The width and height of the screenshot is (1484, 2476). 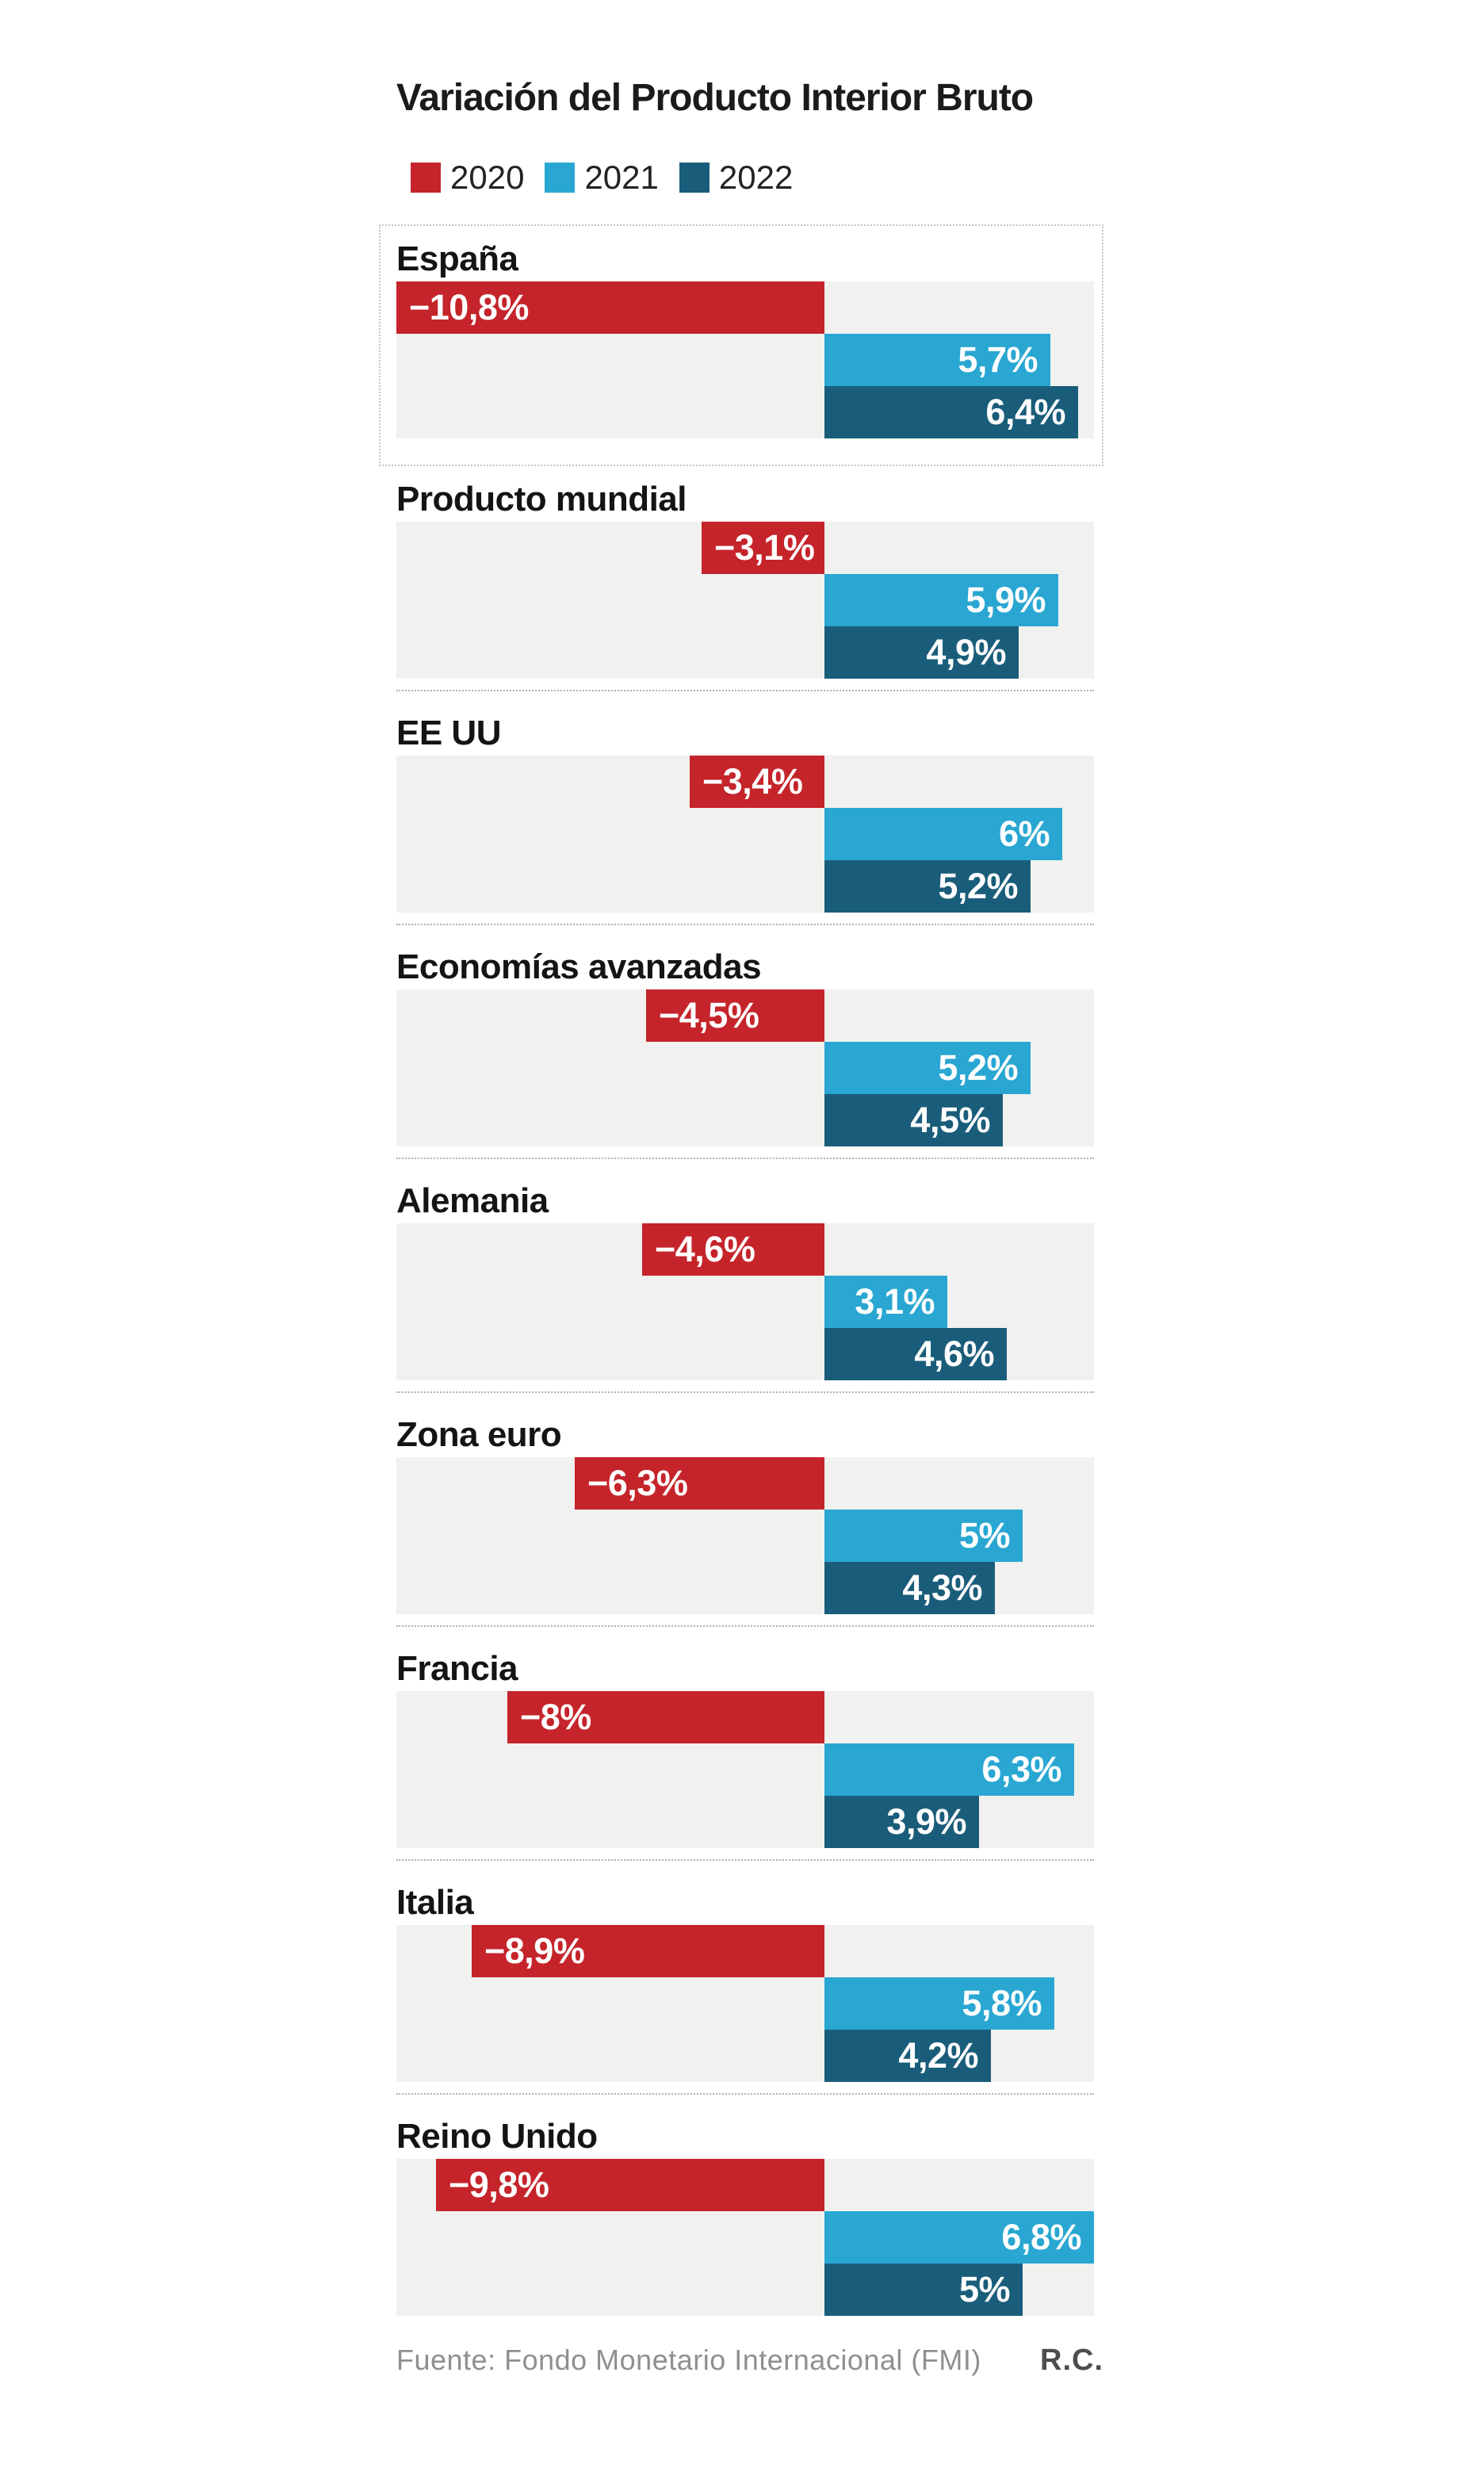 What do you see at coordinates (435, 1902) in the screenshot?
I see `country-label: Italia` at bounding box center [435, 1902].